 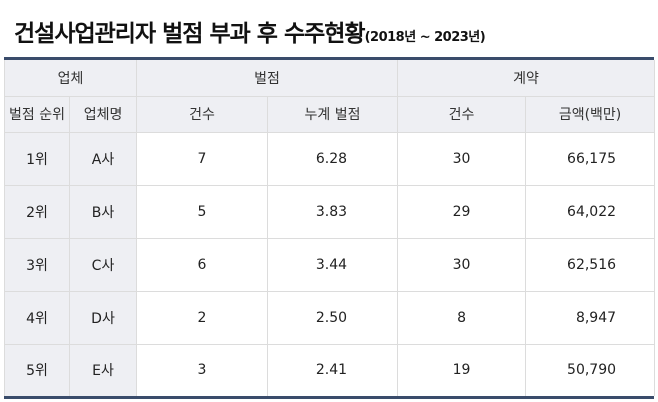 I want to click on title-period: (2018년 ~ 2023년), so click(x=425, y=37).